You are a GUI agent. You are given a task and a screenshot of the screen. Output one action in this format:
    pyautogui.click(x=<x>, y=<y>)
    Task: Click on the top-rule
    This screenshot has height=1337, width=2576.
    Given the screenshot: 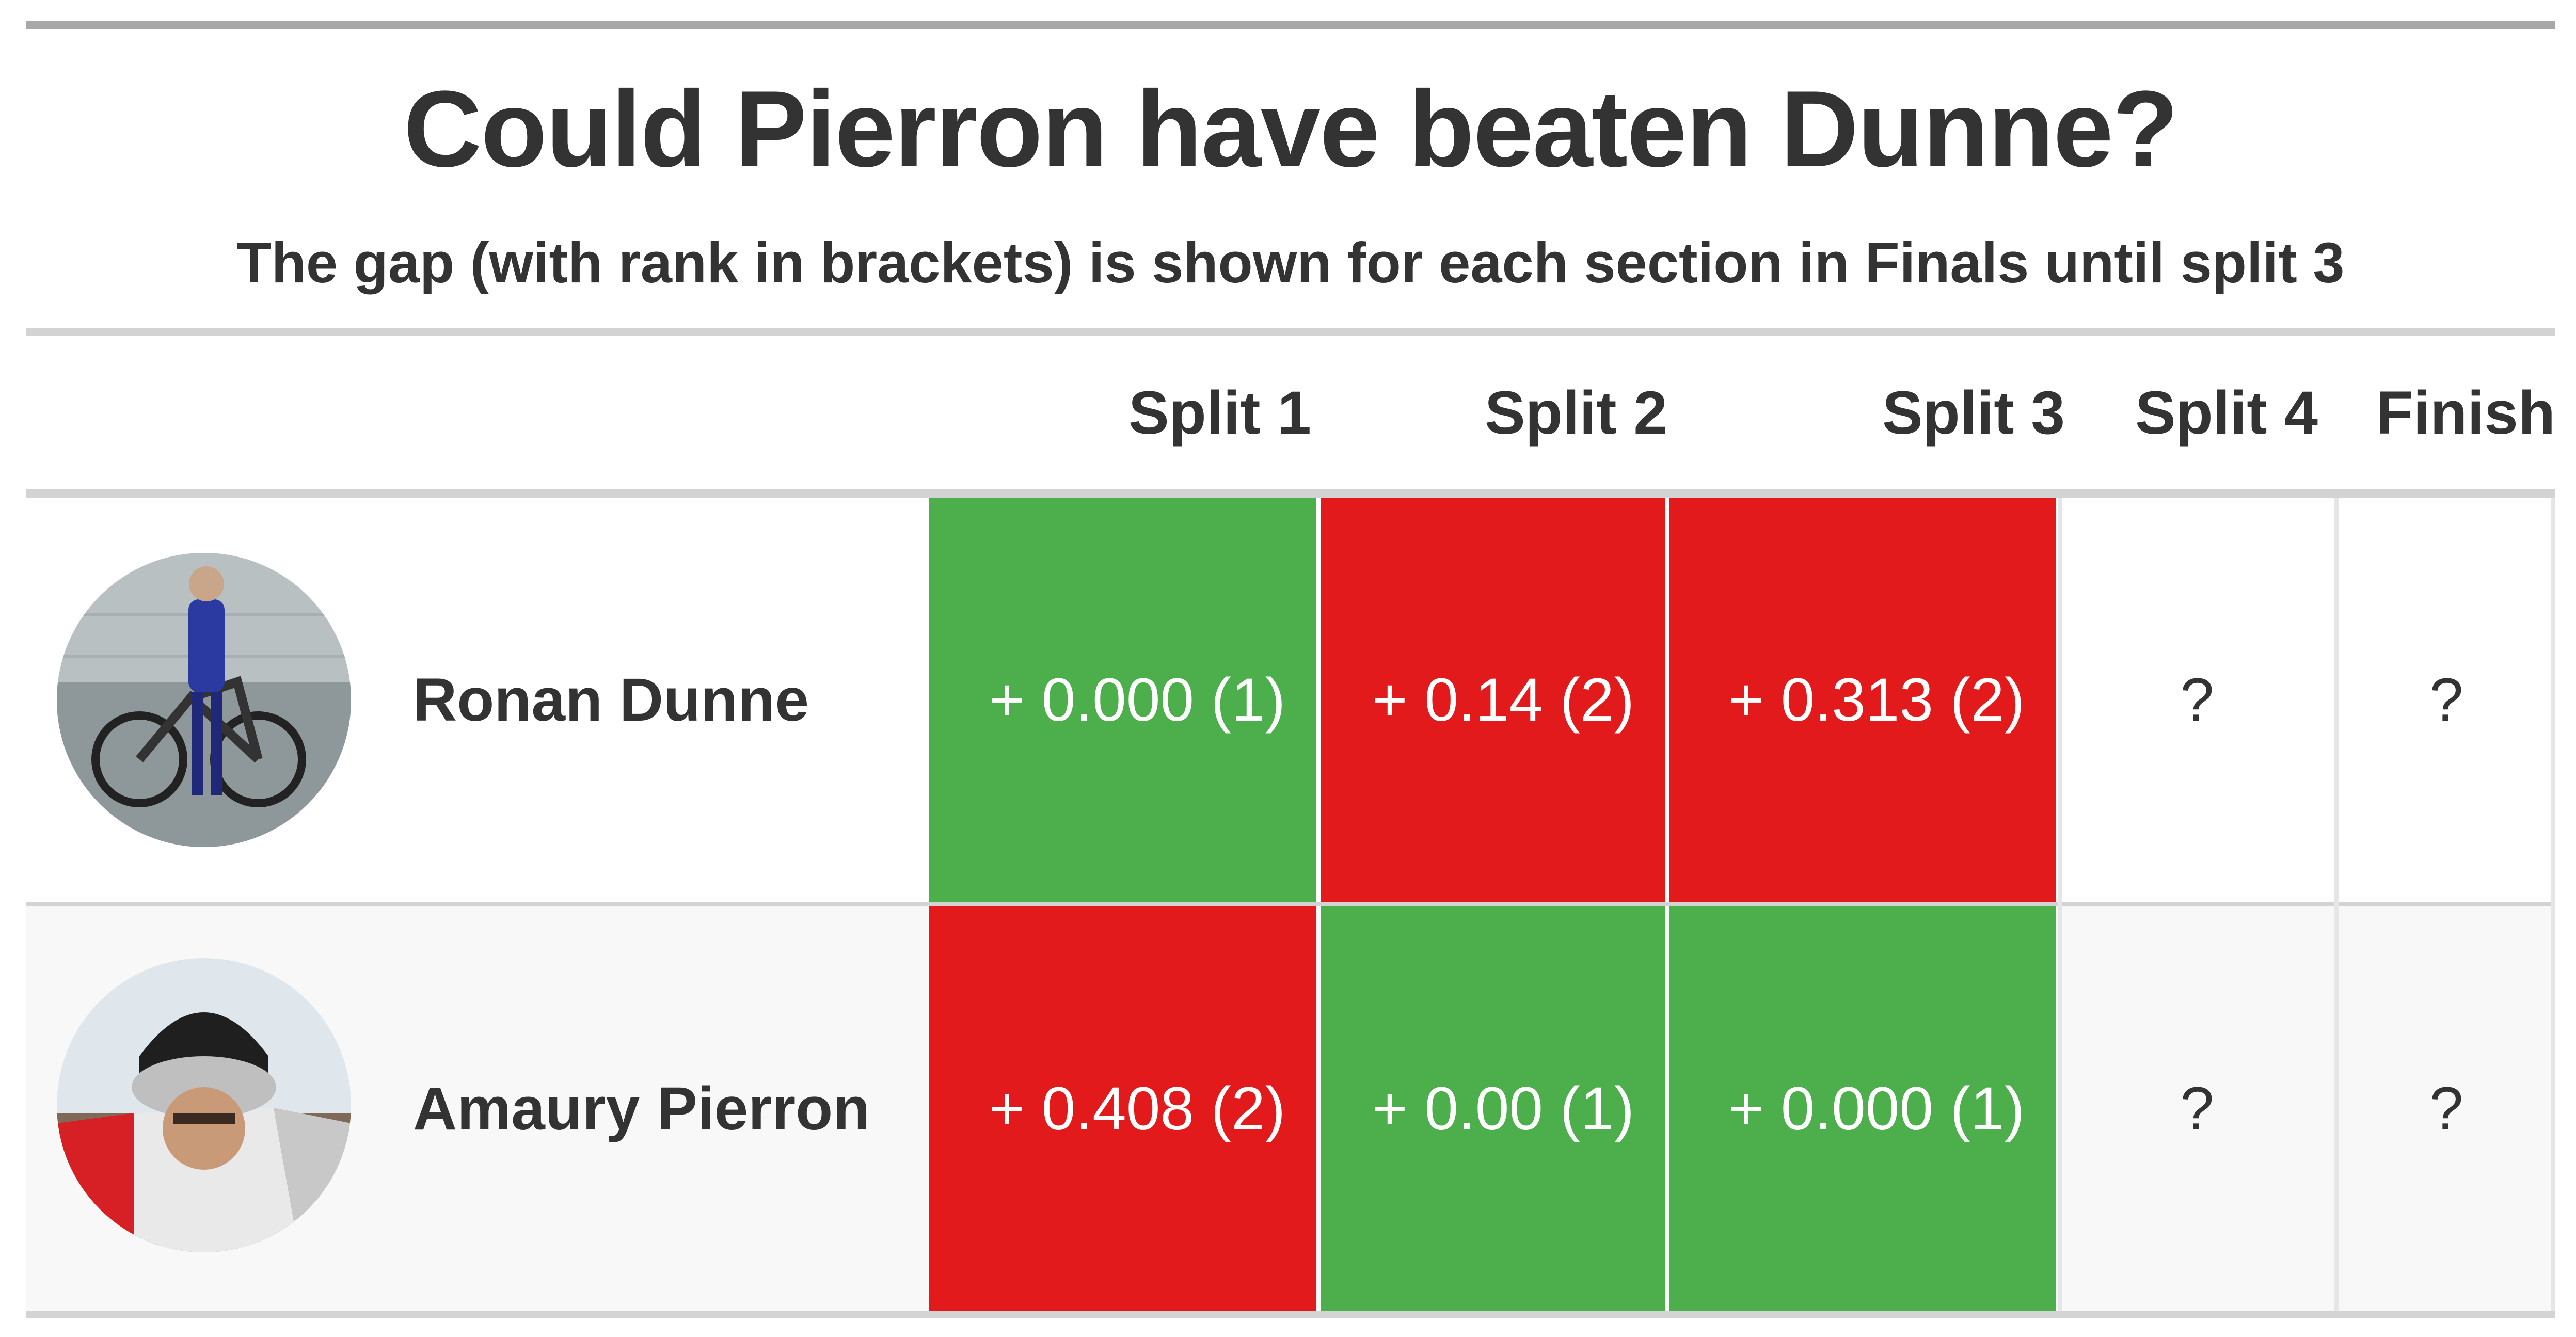 What is the action you would take?
    pyautogui.click(x=1290, y=25)
    